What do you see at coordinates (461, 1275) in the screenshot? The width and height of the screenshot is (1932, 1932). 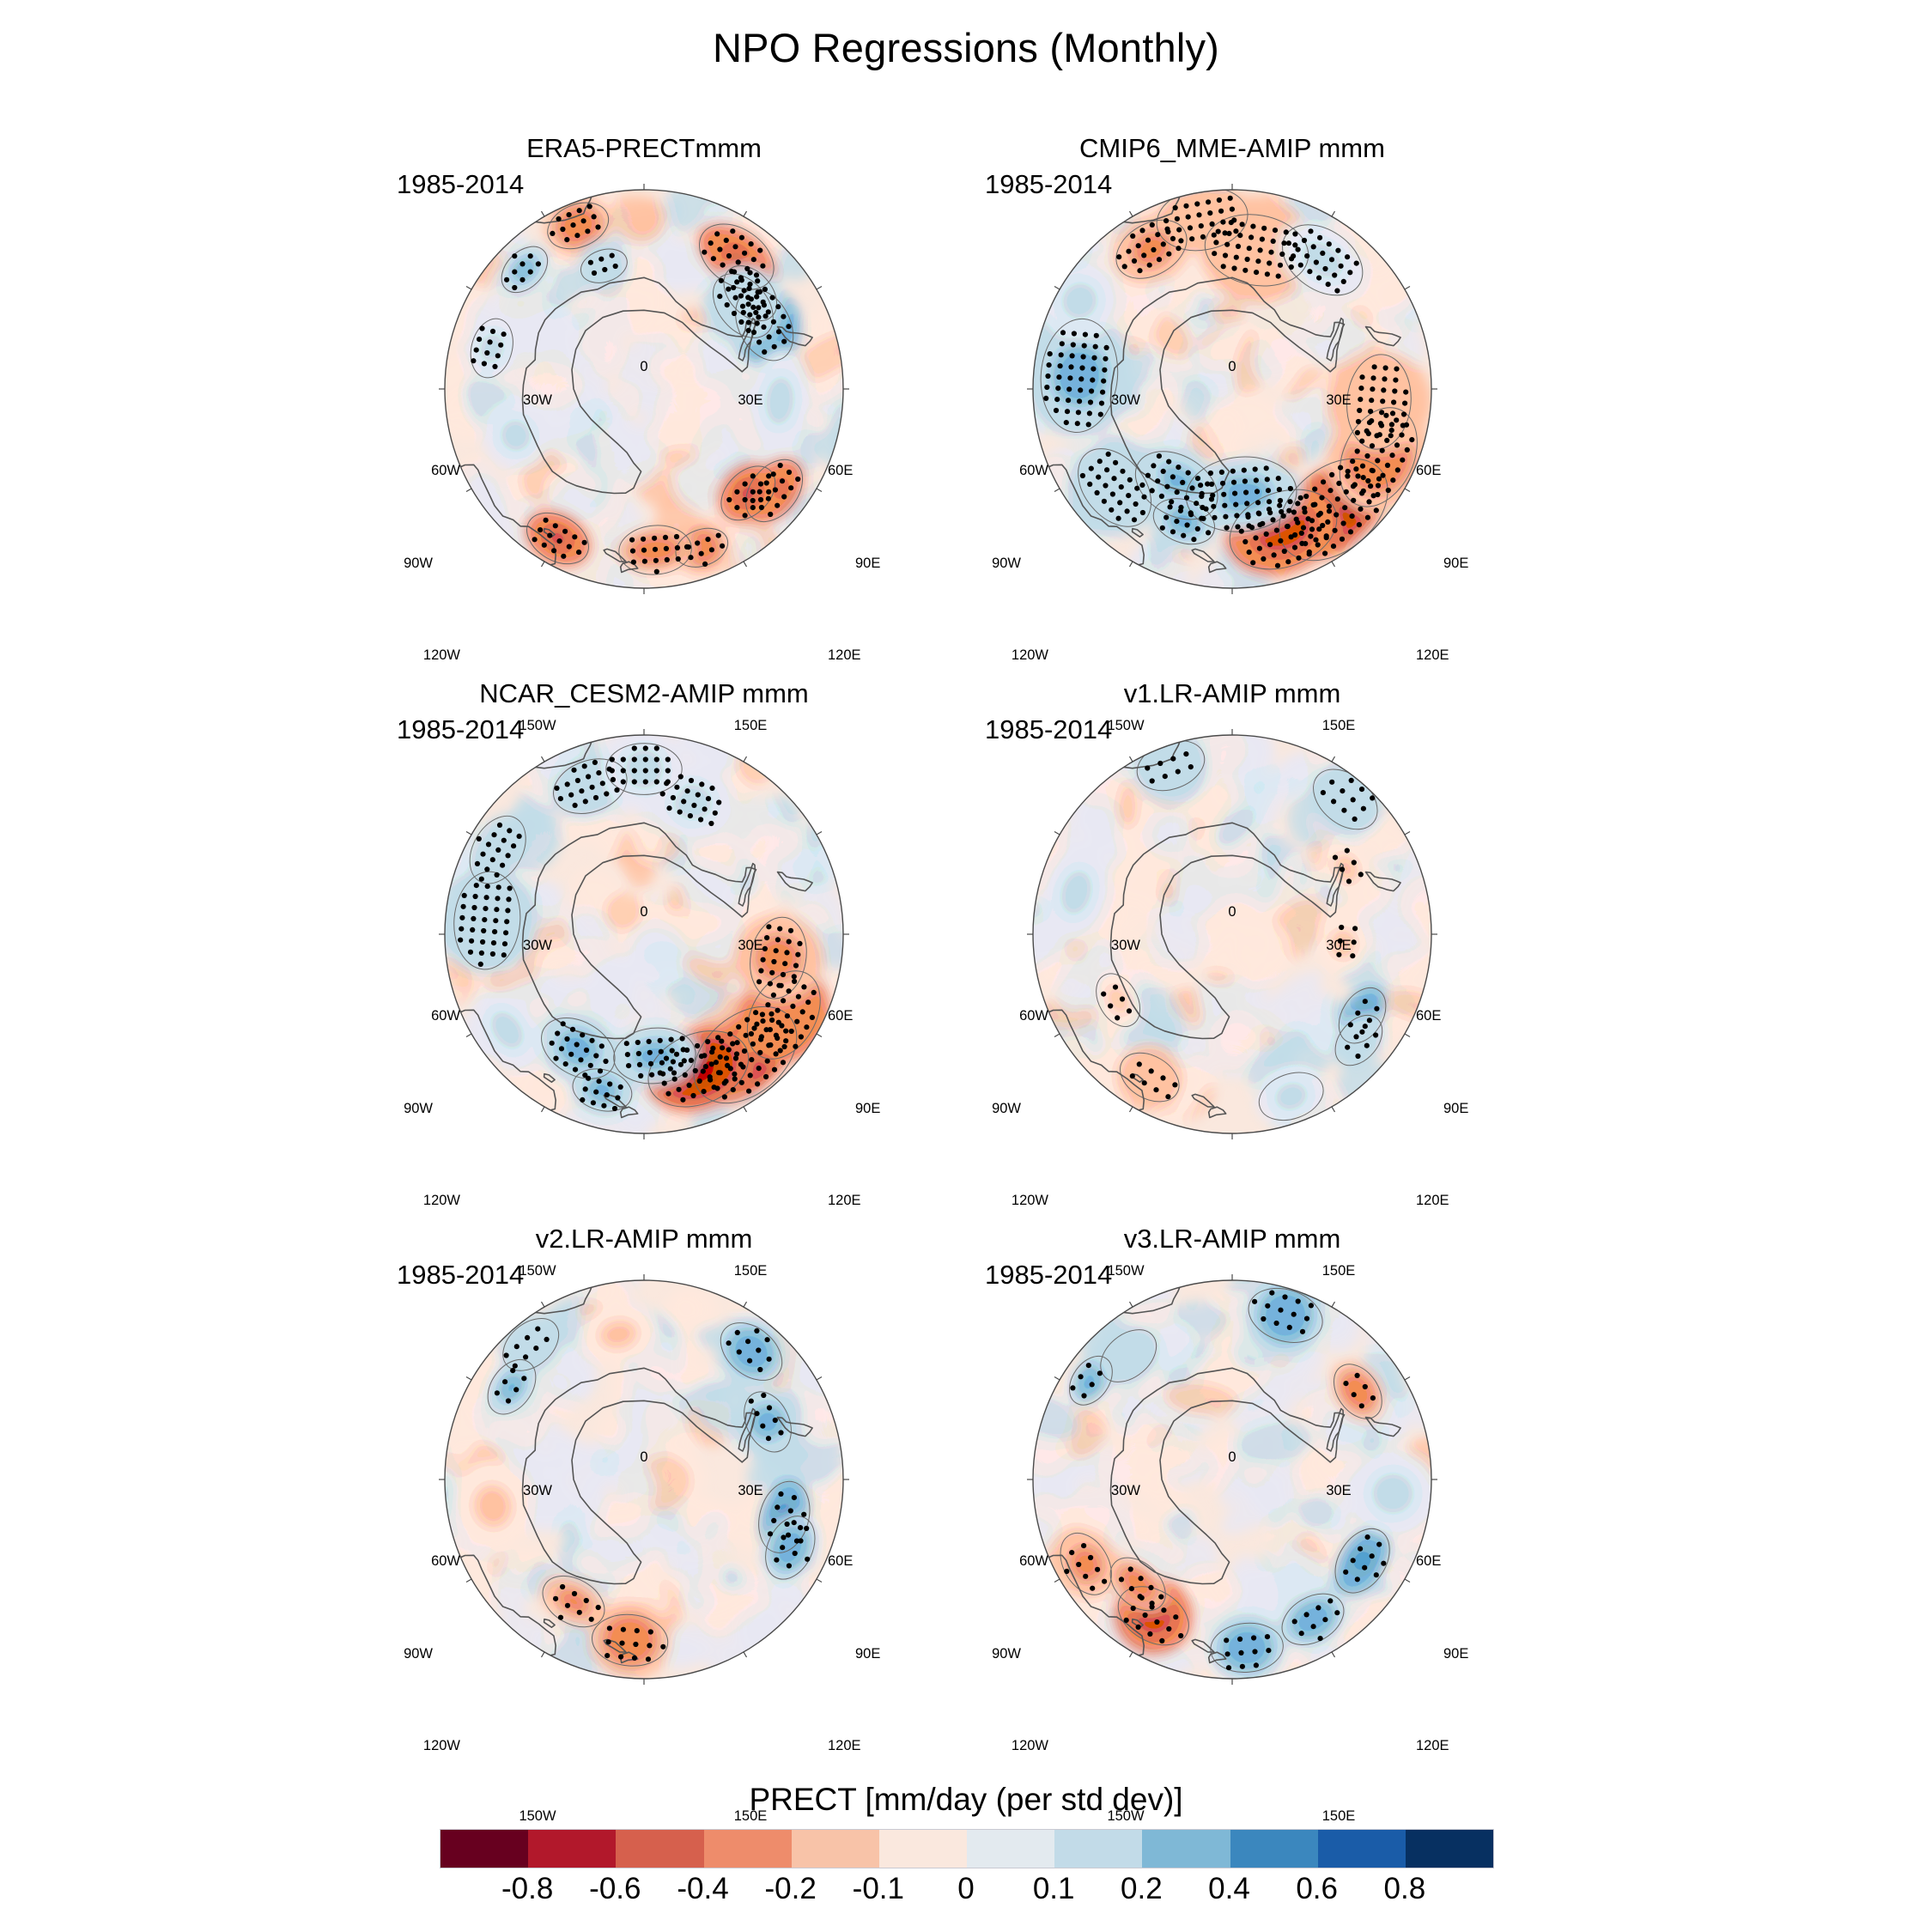 I see `panel-period-v2lr: 1985-2014` at bounding box center [461, 1275].